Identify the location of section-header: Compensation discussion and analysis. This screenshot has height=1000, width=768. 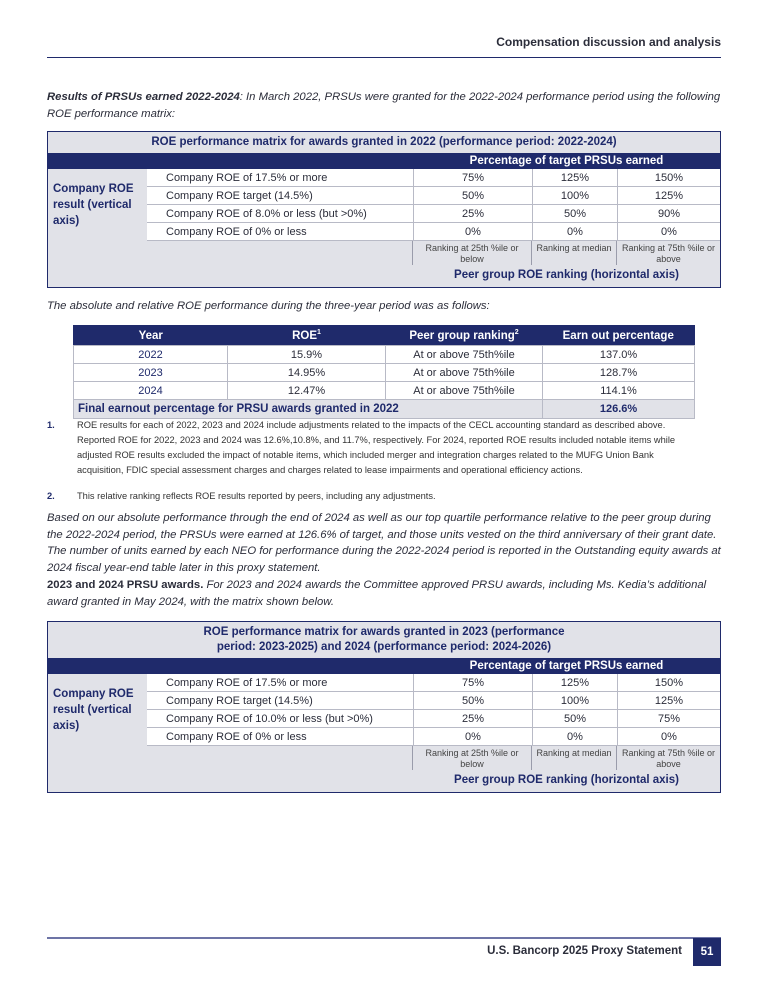
(608, 42).